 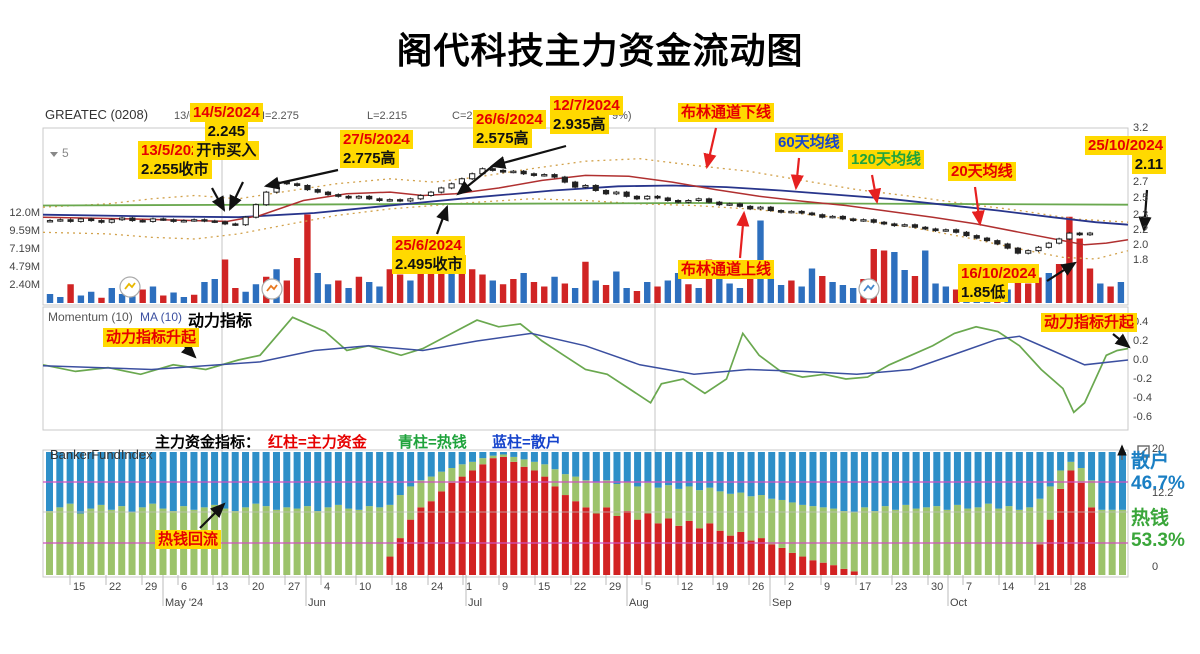 What do you see at coordinates (365, 587) in the screenshot?
I see `x-axis-tick-label: 10` at bounding box center [365, 587].